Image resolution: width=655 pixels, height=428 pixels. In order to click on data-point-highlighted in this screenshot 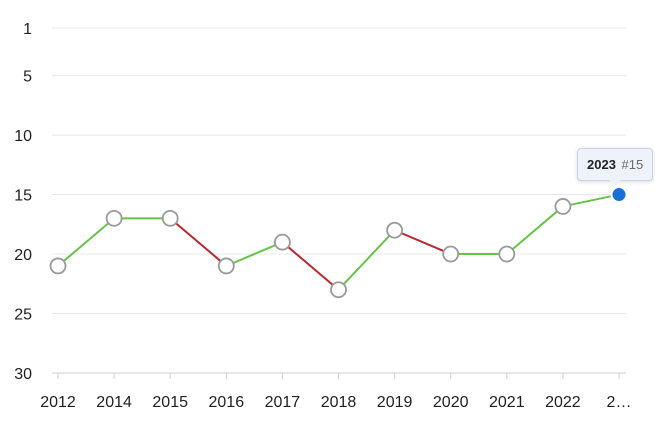, I will do `click(619, 195)`.